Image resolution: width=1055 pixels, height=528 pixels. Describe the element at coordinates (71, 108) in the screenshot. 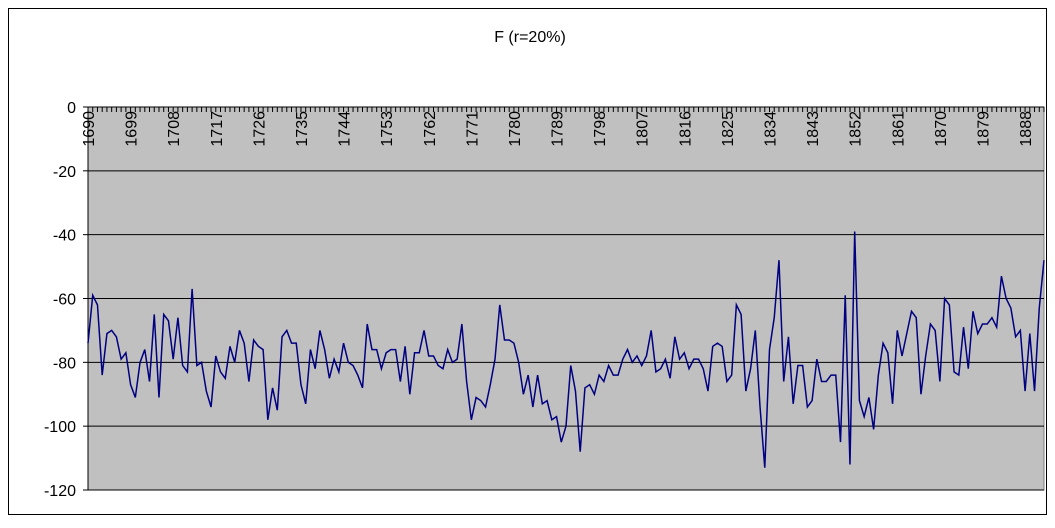

I see `y-tick-label: 0` at that location.